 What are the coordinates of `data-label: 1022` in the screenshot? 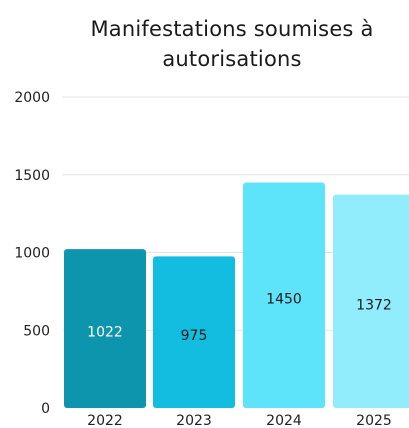 It's located at (105, 333).